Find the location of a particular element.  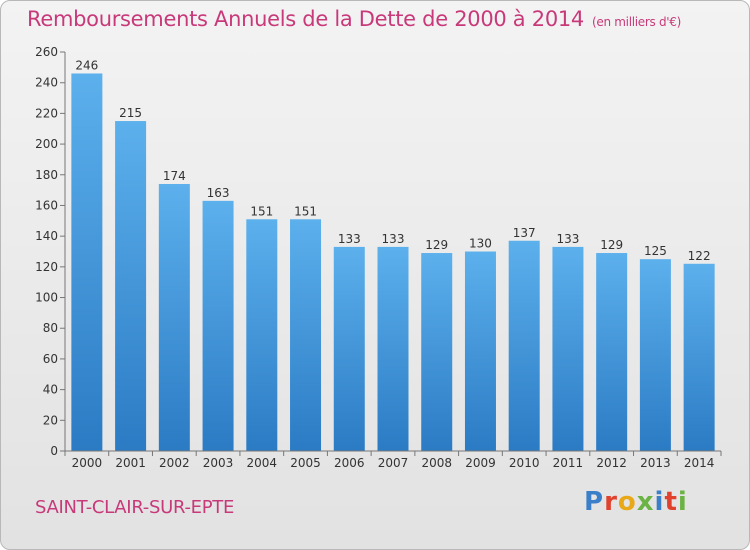

y-tick-label: 240 is located at coordinates (46, 83).